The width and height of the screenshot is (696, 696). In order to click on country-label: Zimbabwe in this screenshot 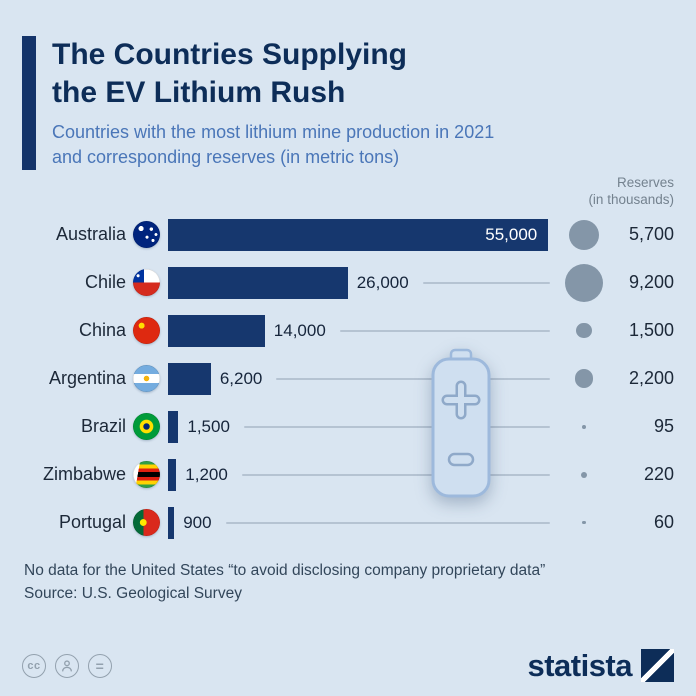, I will do `click(84, 474)`.